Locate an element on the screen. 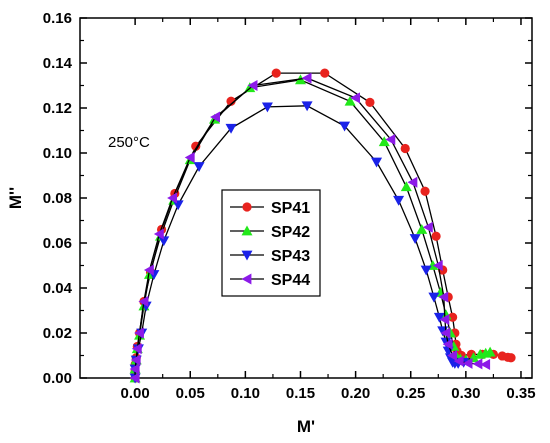  legend-marker-sp43 is located at coordinates (247, 255).